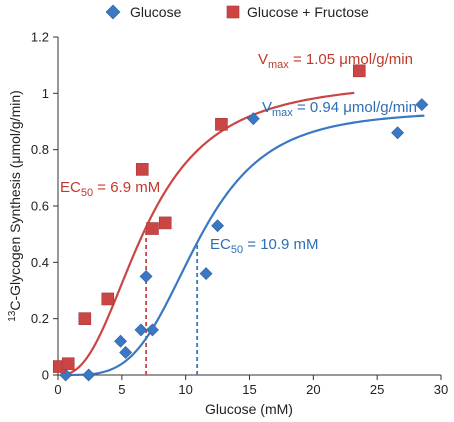 This screenshot has width=454, height=422. Describe the element at coordinates (70, 187) in the screenshot. I see `ec50-annotation-glucose-fructose-main: EC` at that location.